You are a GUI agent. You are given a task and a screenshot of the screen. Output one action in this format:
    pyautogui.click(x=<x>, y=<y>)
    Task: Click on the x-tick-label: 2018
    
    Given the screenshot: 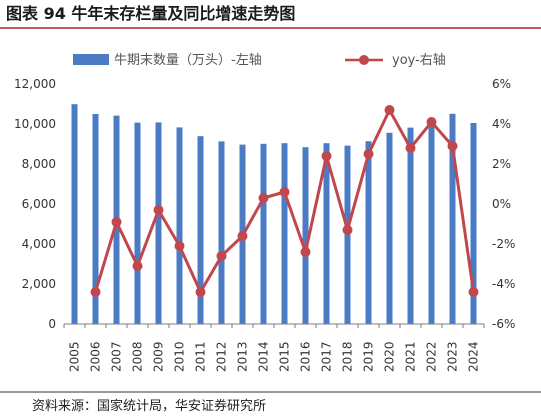 What is the action you would take?
    pyautogui.click(x=348, y=356)
    